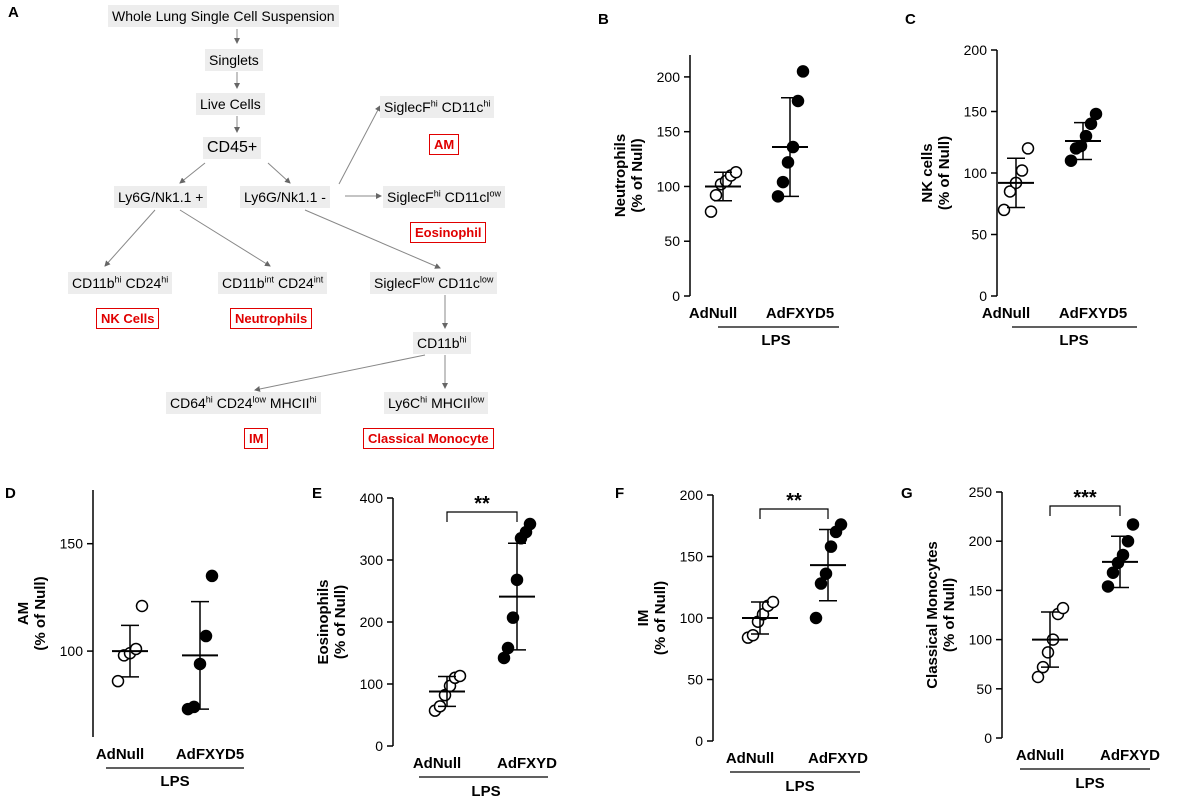 This screenshot has width=1193, height=804. What do you see at coordinates (210, 754) in the screenshot?
I see `x-category-label-d-1: AdFXYD5` at bounding box center [210, 754].